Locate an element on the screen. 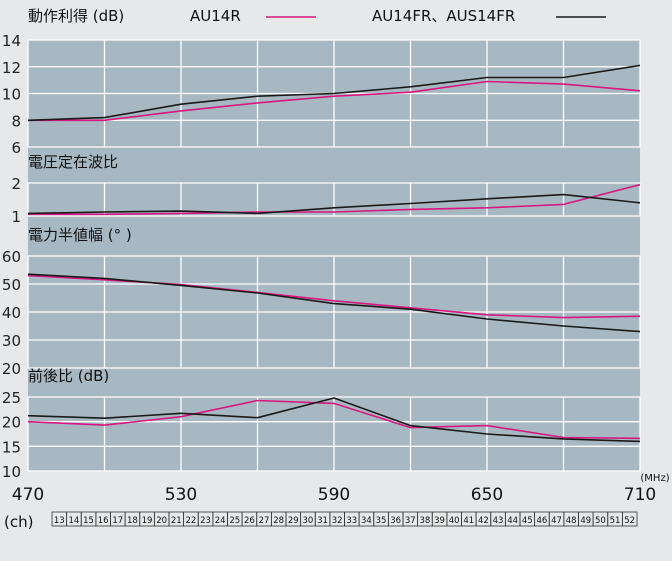 The image size is (672, 561). channel-number: 29 is located at coordinates (293, 521).